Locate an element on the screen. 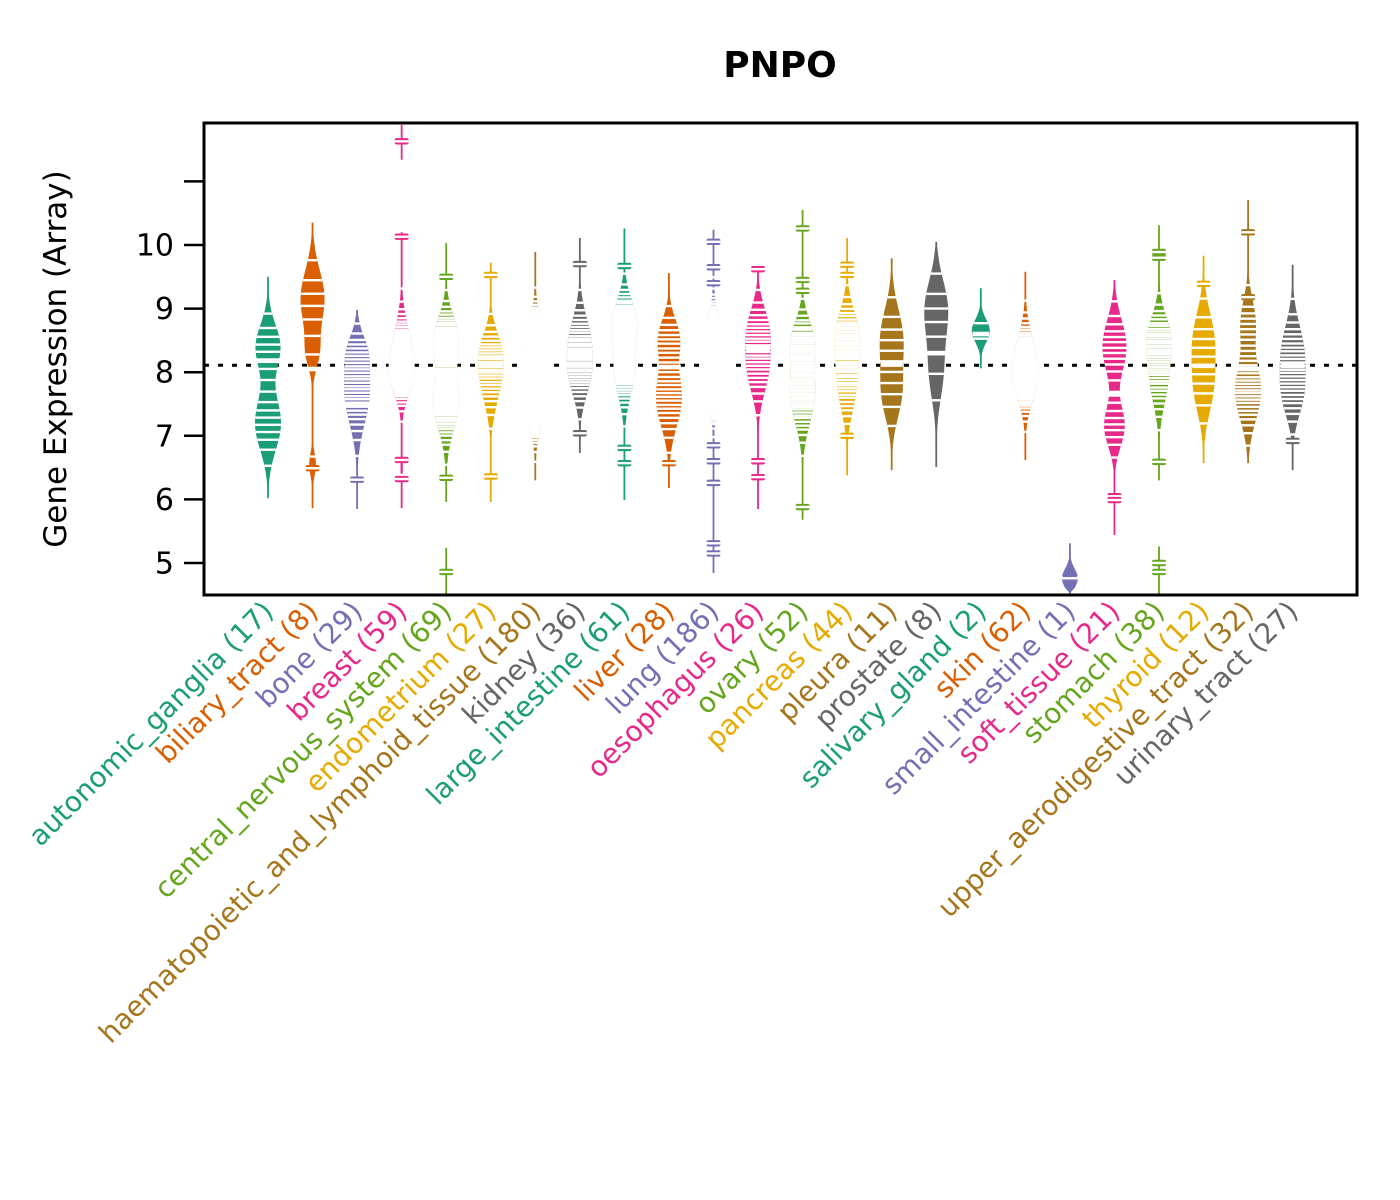 This screenshot has width=1400, height=1200. y-tick-label: 10 is located at coordinates (155, 246).